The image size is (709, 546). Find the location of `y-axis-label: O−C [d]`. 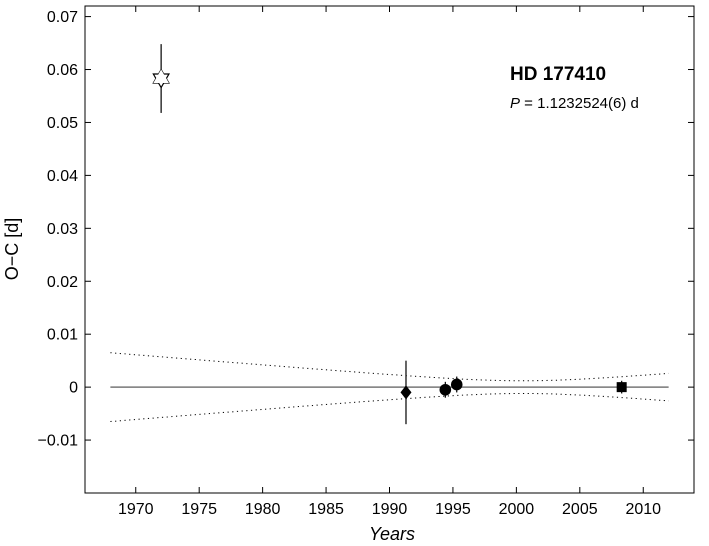

y-axis-label: O−C [d] is located at coordinates (12, 249).